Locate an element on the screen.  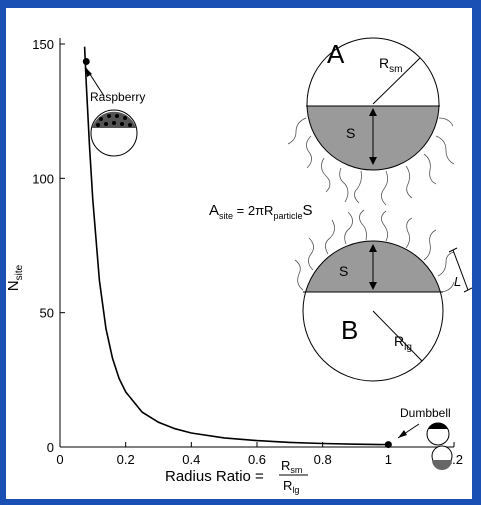
y-tick-label: 150 is located at coordinates (43, 44).